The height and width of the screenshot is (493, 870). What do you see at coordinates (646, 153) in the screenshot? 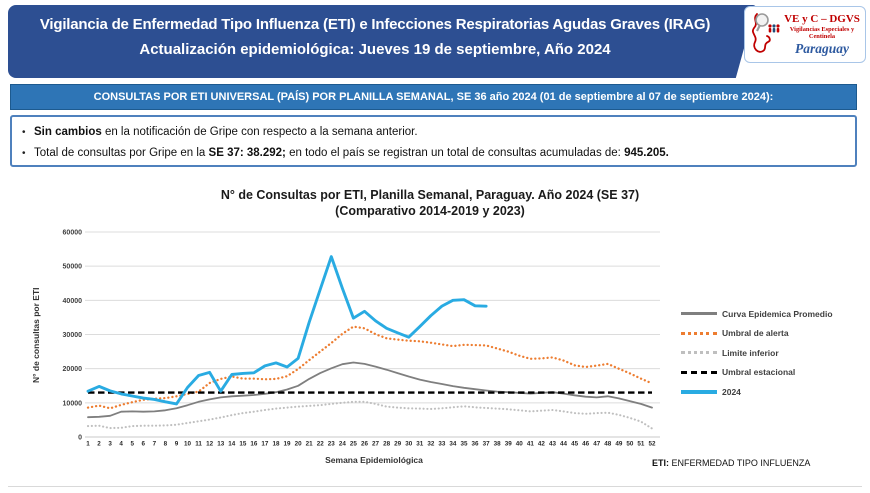
I see `highlight-2-total-value: 945.205.` at bounding box center [646, 153].